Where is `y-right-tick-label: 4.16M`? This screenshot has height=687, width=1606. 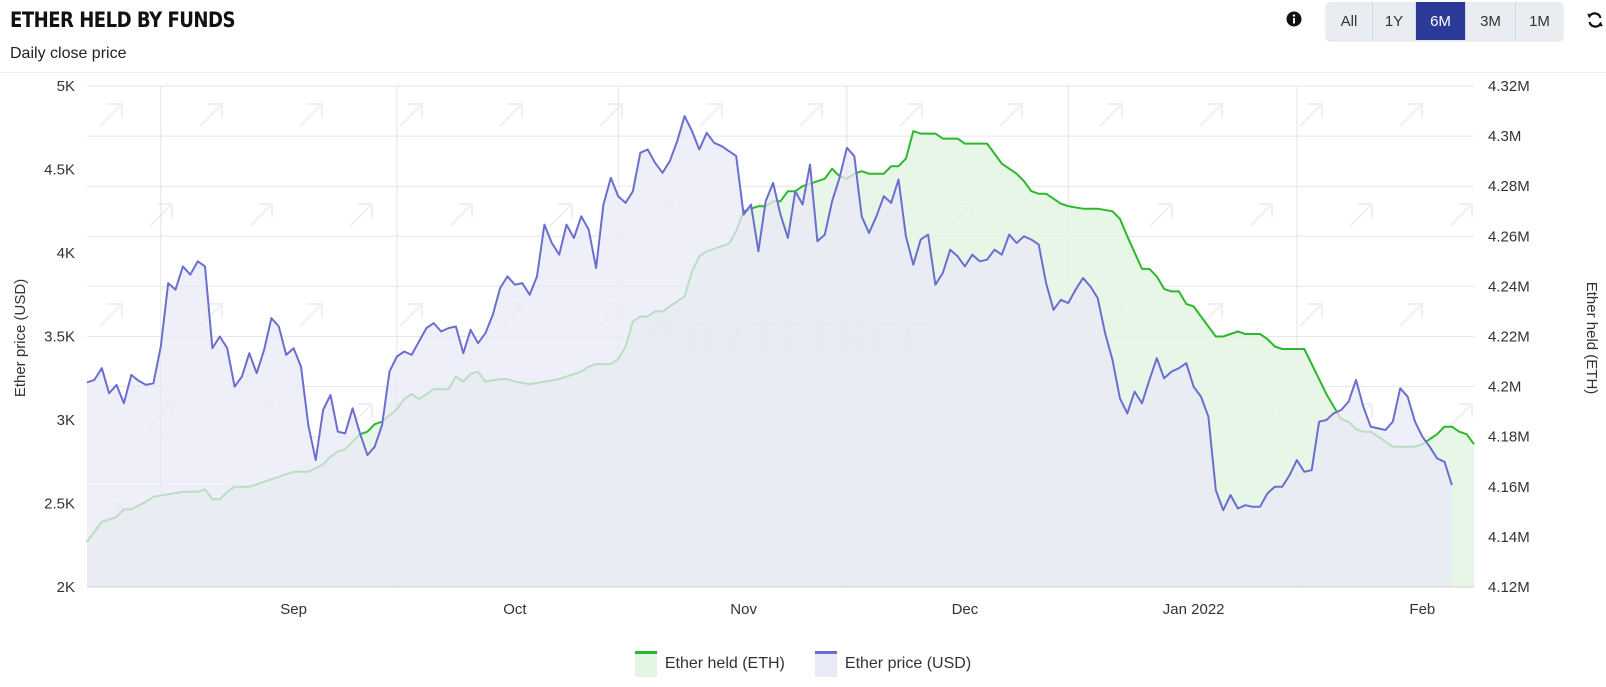
y-right-tick-label: 4.16M is located at coordinates (1509, 487).